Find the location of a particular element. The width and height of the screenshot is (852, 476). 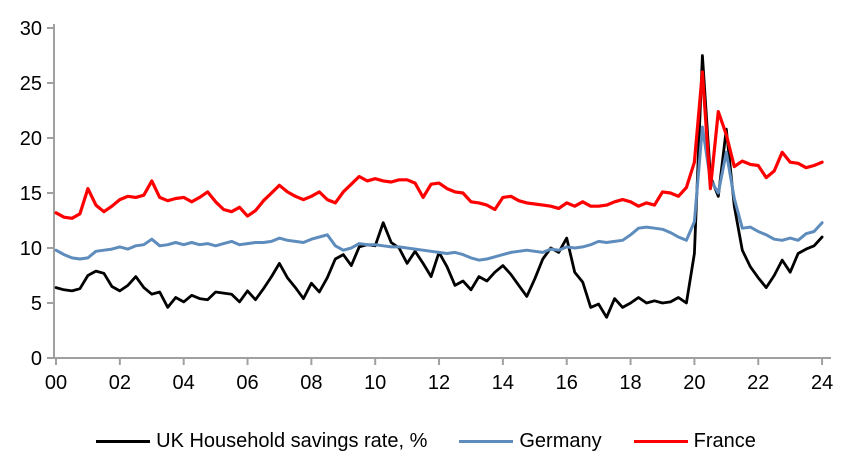

germany-line-swatch is located at coordinates (486, 441).